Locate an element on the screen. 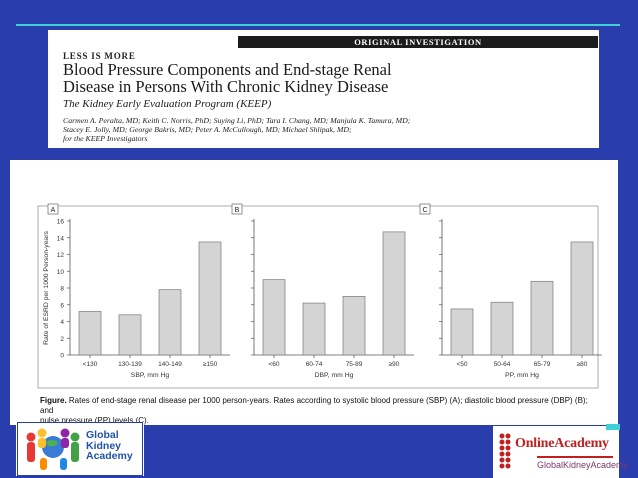 This screenshot has height=478, width=638. y-tick-label: 16 is located at coordinates (61, 222).